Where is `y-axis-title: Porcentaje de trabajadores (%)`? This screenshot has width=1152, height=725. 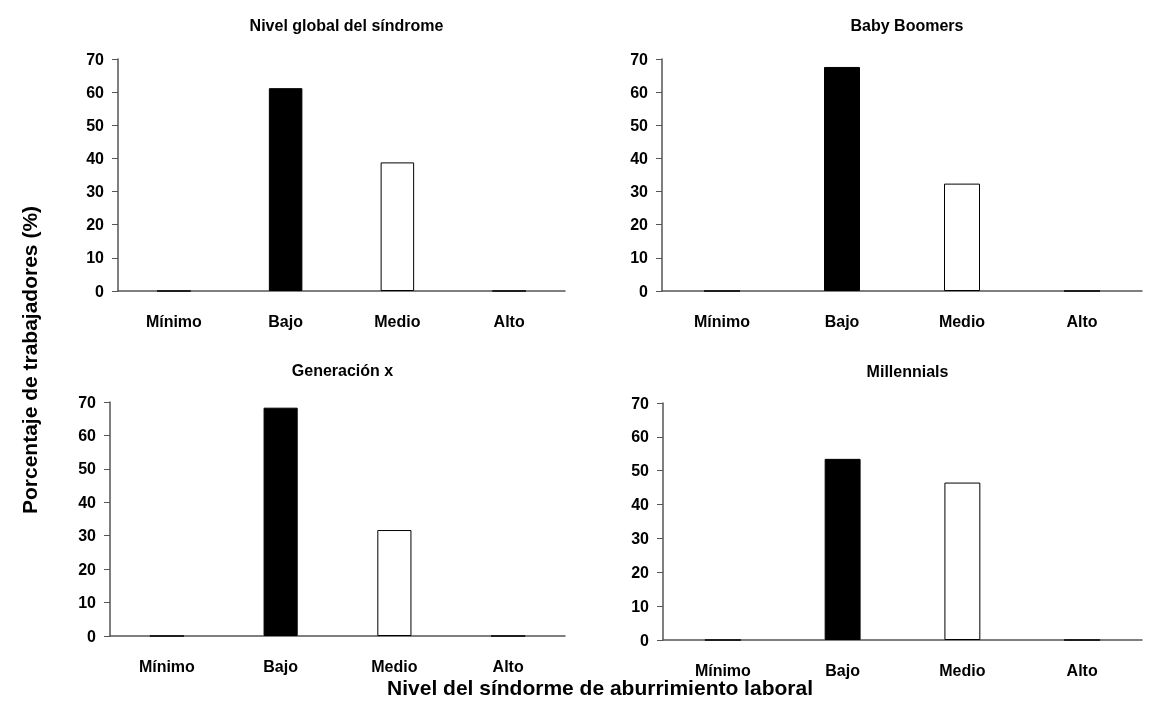
y-axis-title: Porcentaje de trabajadores (%) is located at coordinates (30, 360).